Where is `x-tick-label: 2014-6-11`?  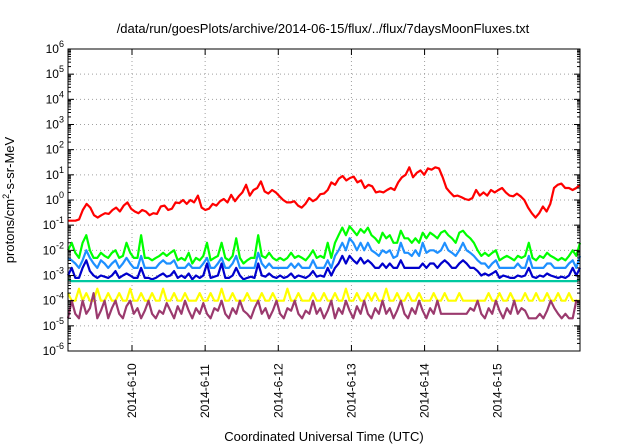 x-tick-label: 2014-6-11 is located at coordinates (205, 391).